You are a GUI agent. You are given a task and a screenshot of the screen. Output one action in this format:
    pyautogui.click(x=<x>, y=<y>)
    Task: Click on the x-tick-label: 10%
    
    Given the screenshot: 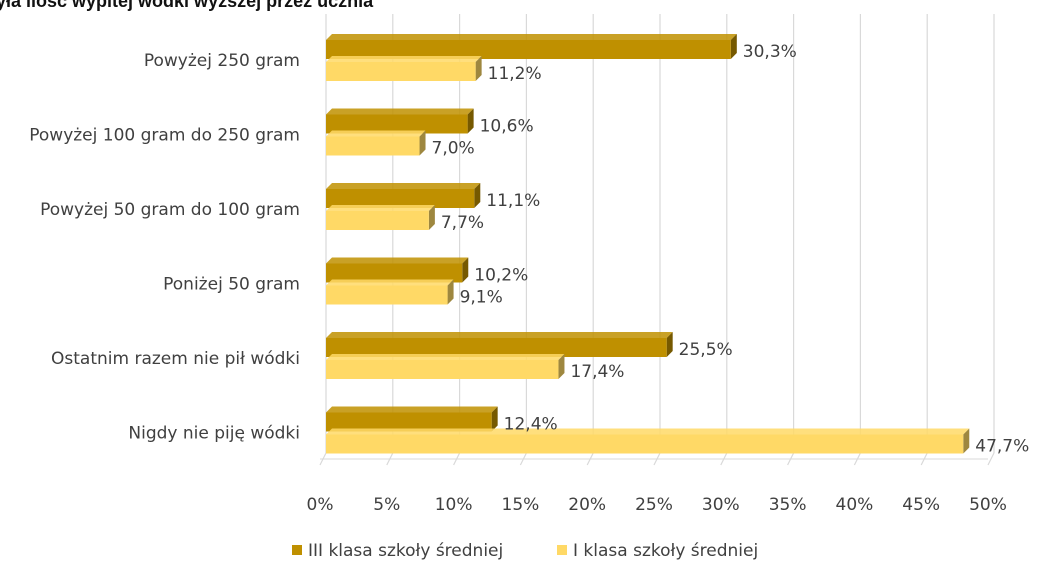 What is the action you would take?
    pyautogui.click(x=454, y=505)
    